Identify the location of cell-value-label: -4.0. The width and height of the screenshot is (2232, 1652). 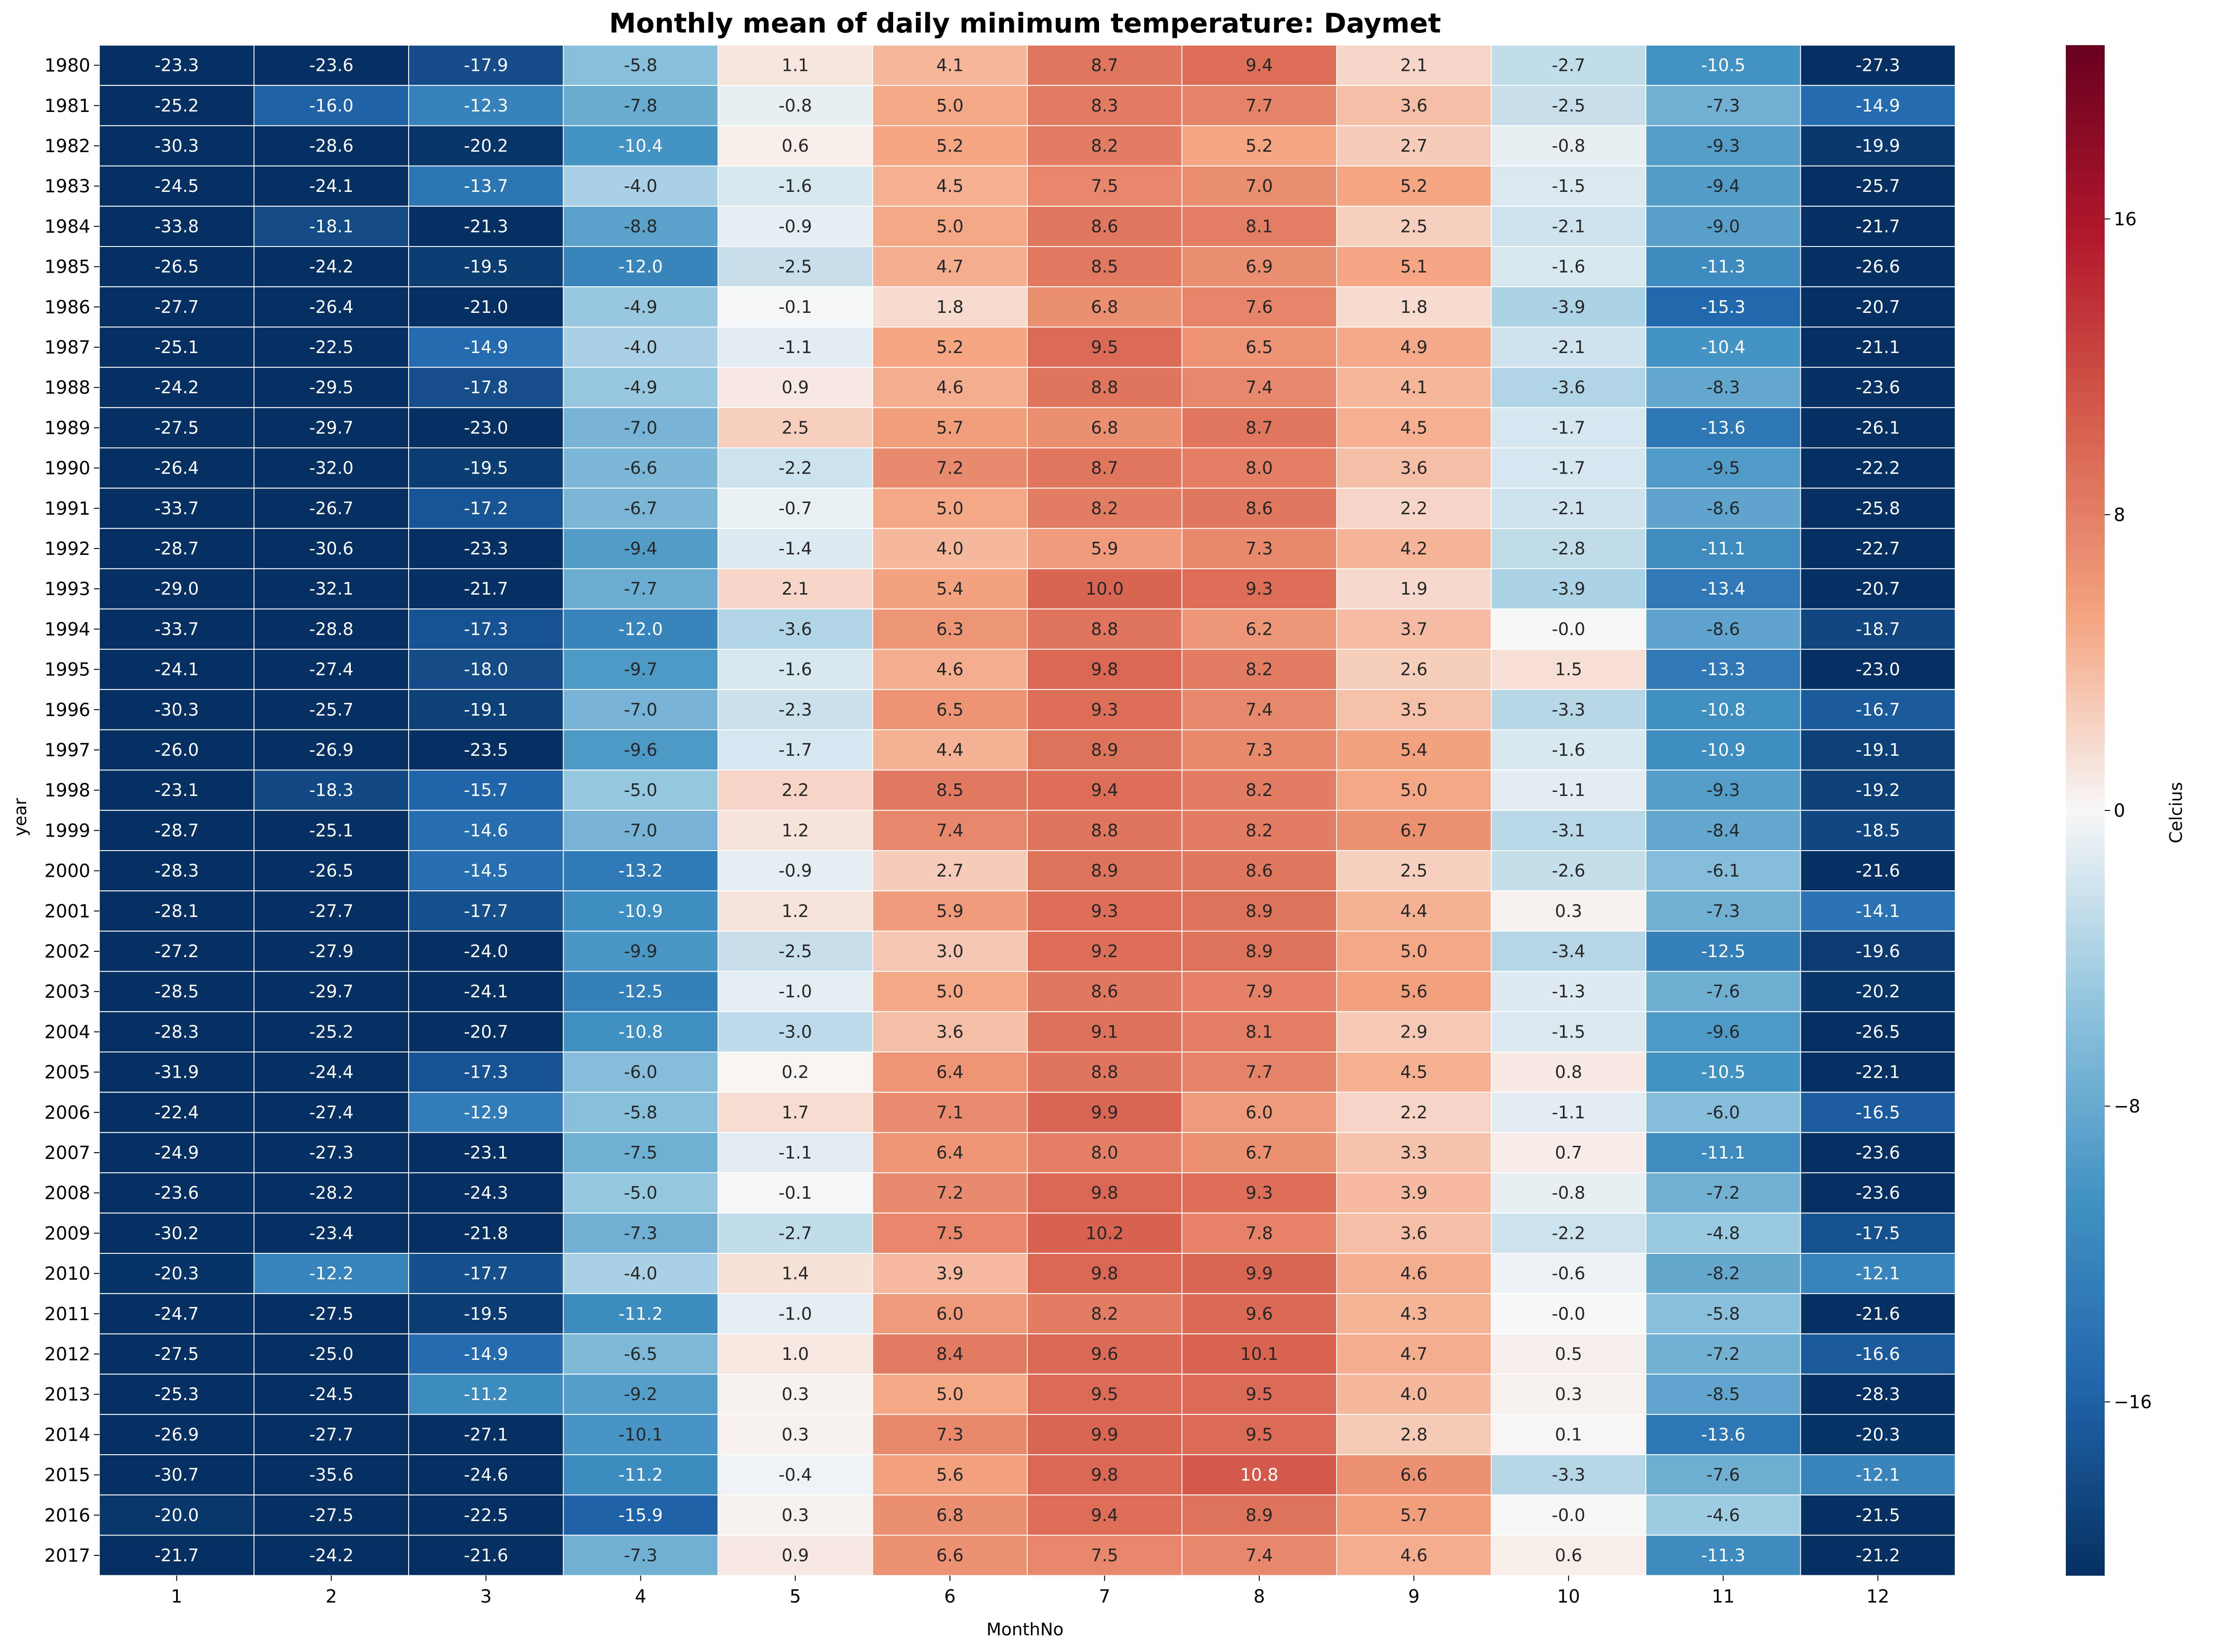
(640, 186).